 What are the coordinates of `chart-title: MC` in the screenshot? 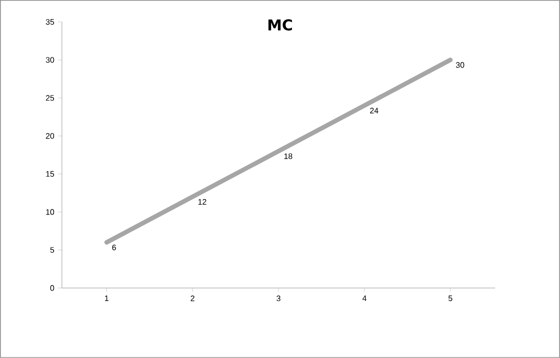 It's located at (280, 25).